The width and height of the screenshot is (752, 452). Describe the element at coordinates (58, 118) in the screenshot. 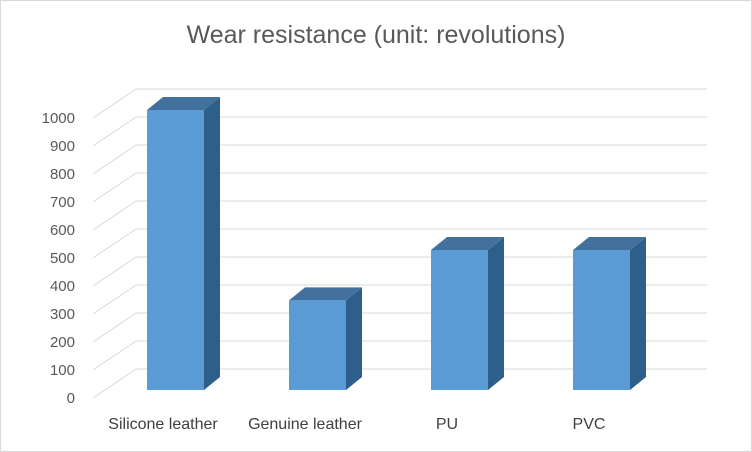

I see `y-tick-label: 1000` at that location.